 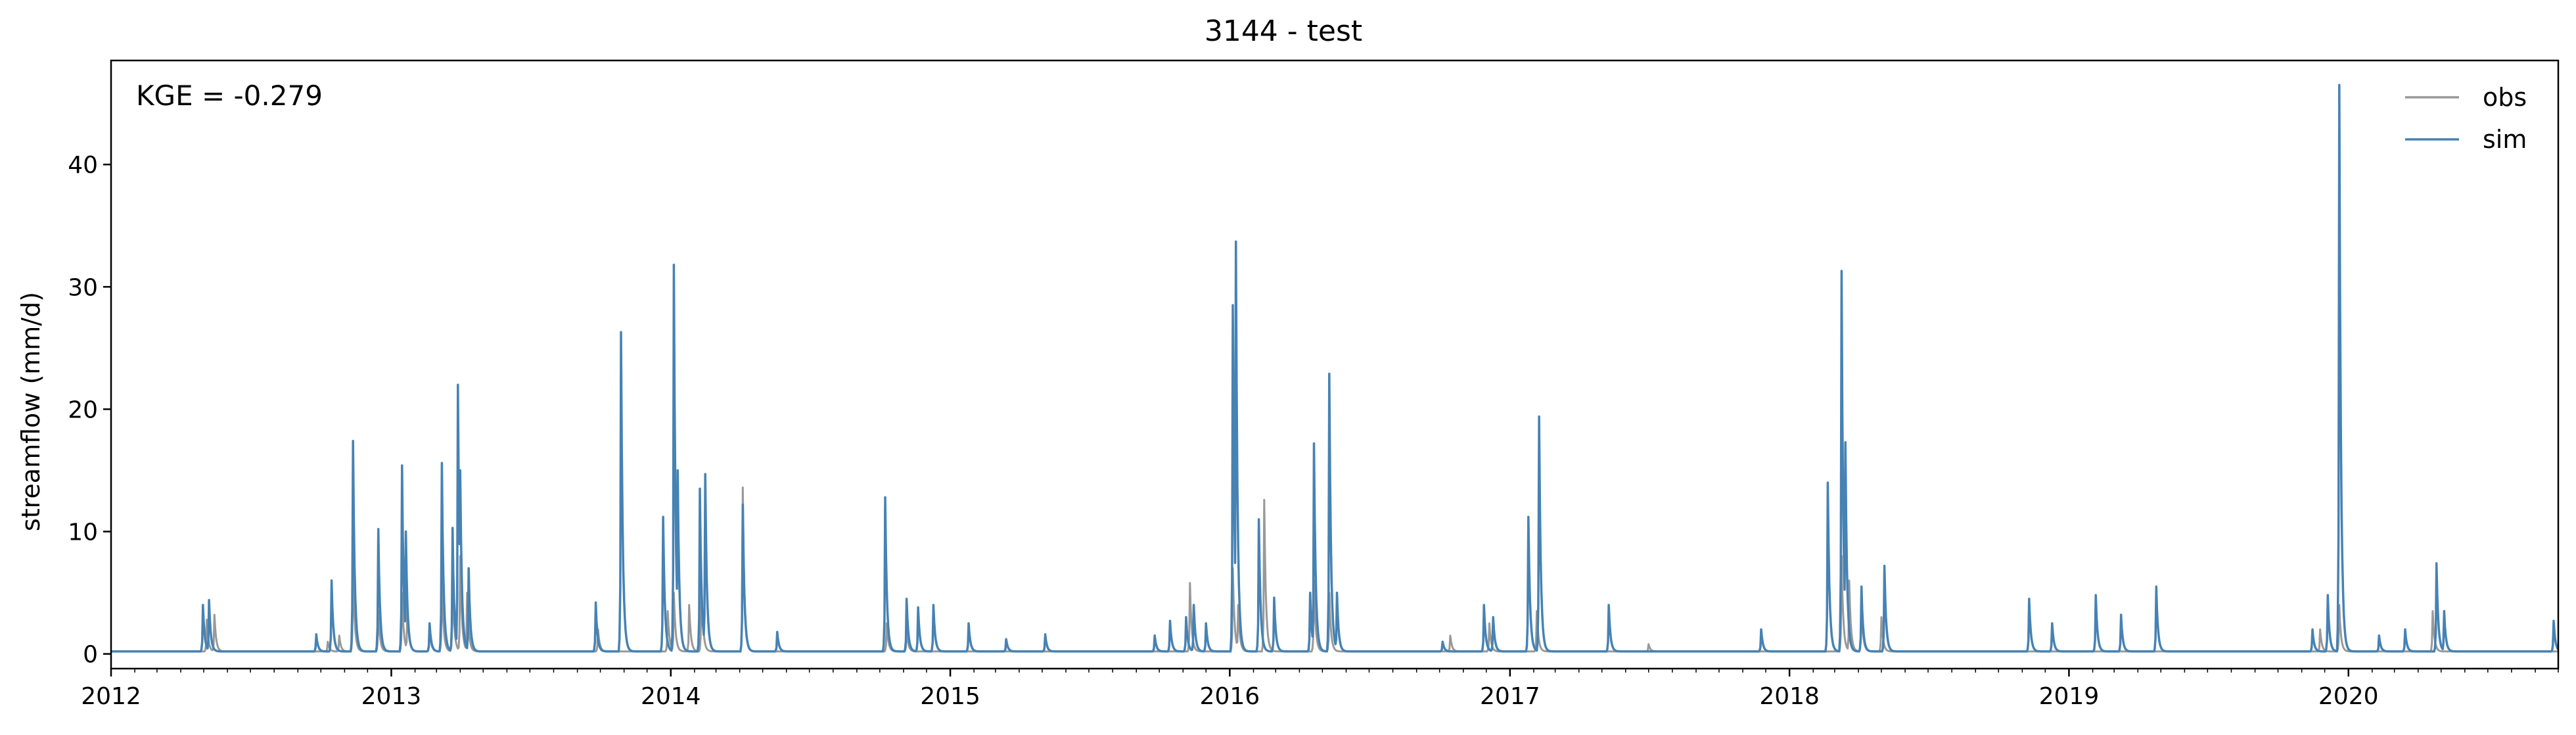 I want to click on x-tick-label: 2016, so click(x=1230, y=696).